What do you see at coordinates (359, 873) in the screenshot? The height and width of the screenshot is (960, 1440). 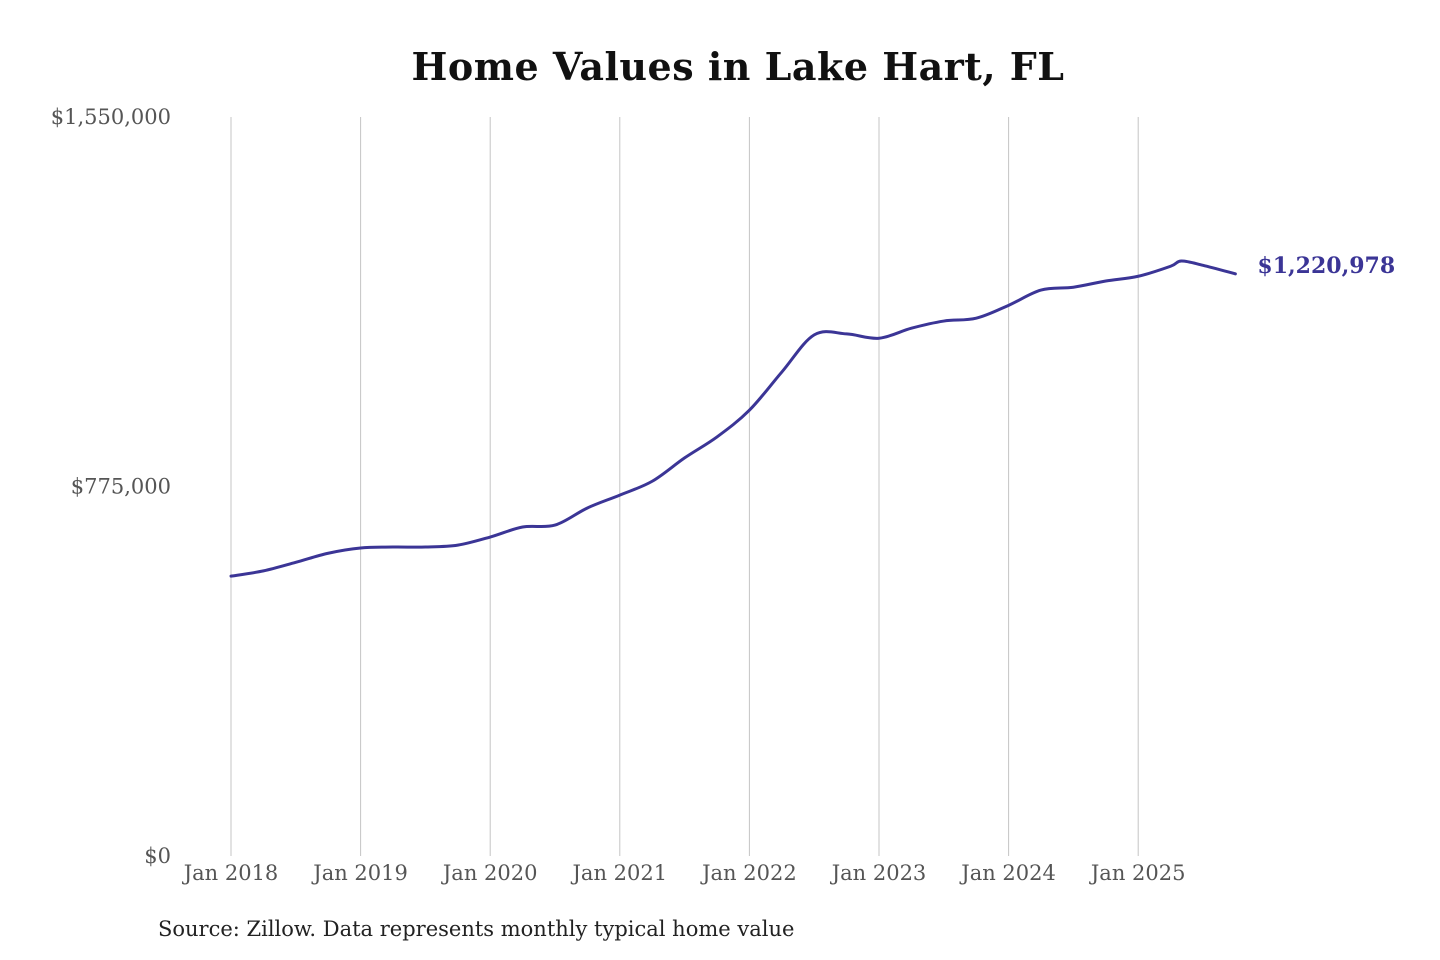 I see `x-tick-label: Jan 2019` at bounding box center [359, 873].